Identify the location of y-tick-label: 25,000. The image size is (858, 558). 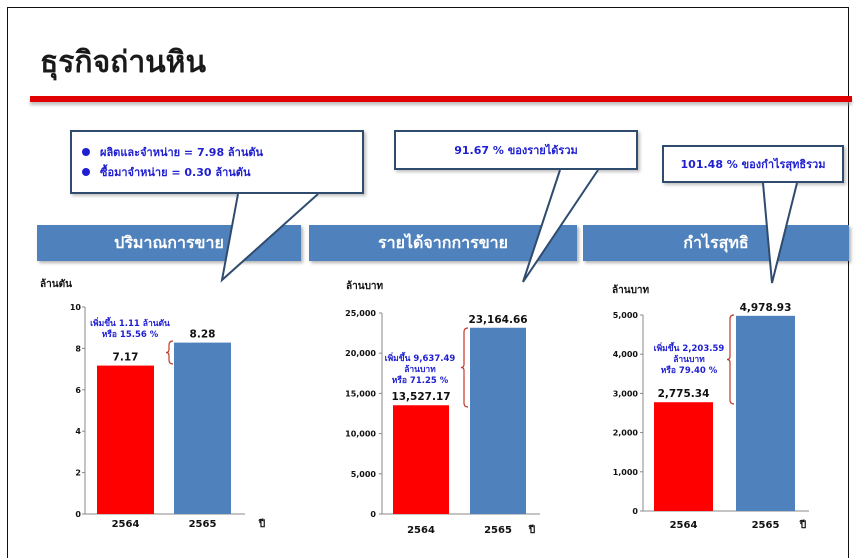
(360, 313).